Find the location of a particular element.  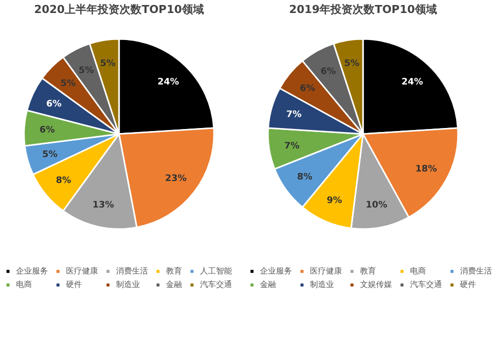

chart-title: 2019年投资次数TOP10领域 is located at coordinates (363, 9).